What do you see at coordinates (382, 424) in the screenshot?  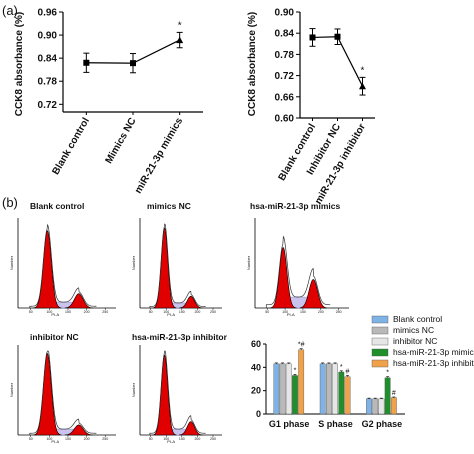 I see `bar-category-label: G2 phase` at bounding box center [382, 424].